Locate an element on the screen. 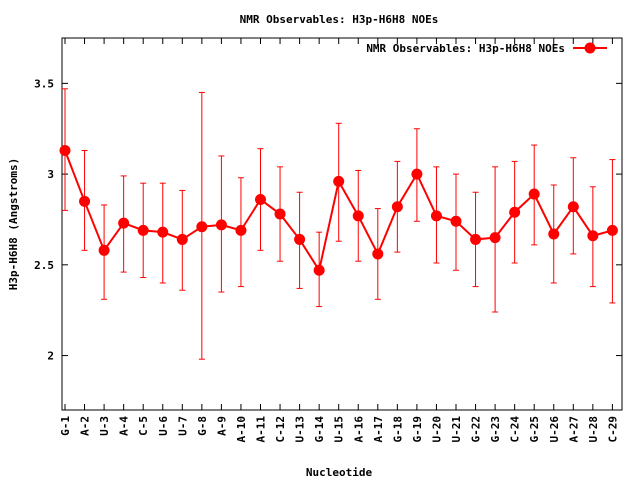  x-tick-label: G-23 is located at coordinates (495, 429).